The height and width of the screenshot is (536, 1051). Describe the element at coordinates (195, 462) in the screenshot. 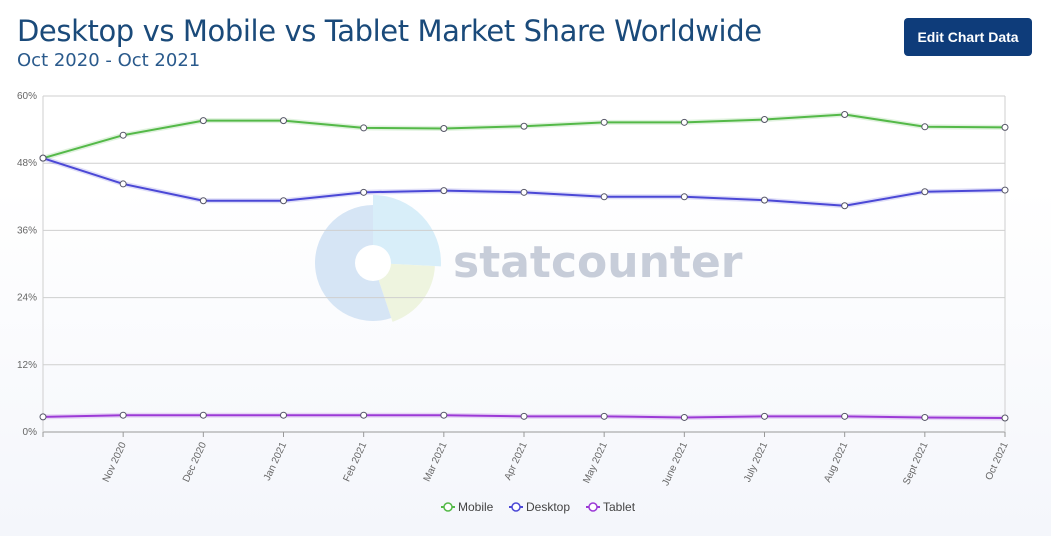

I see `x-tick-label: Dec 2020` at that location.